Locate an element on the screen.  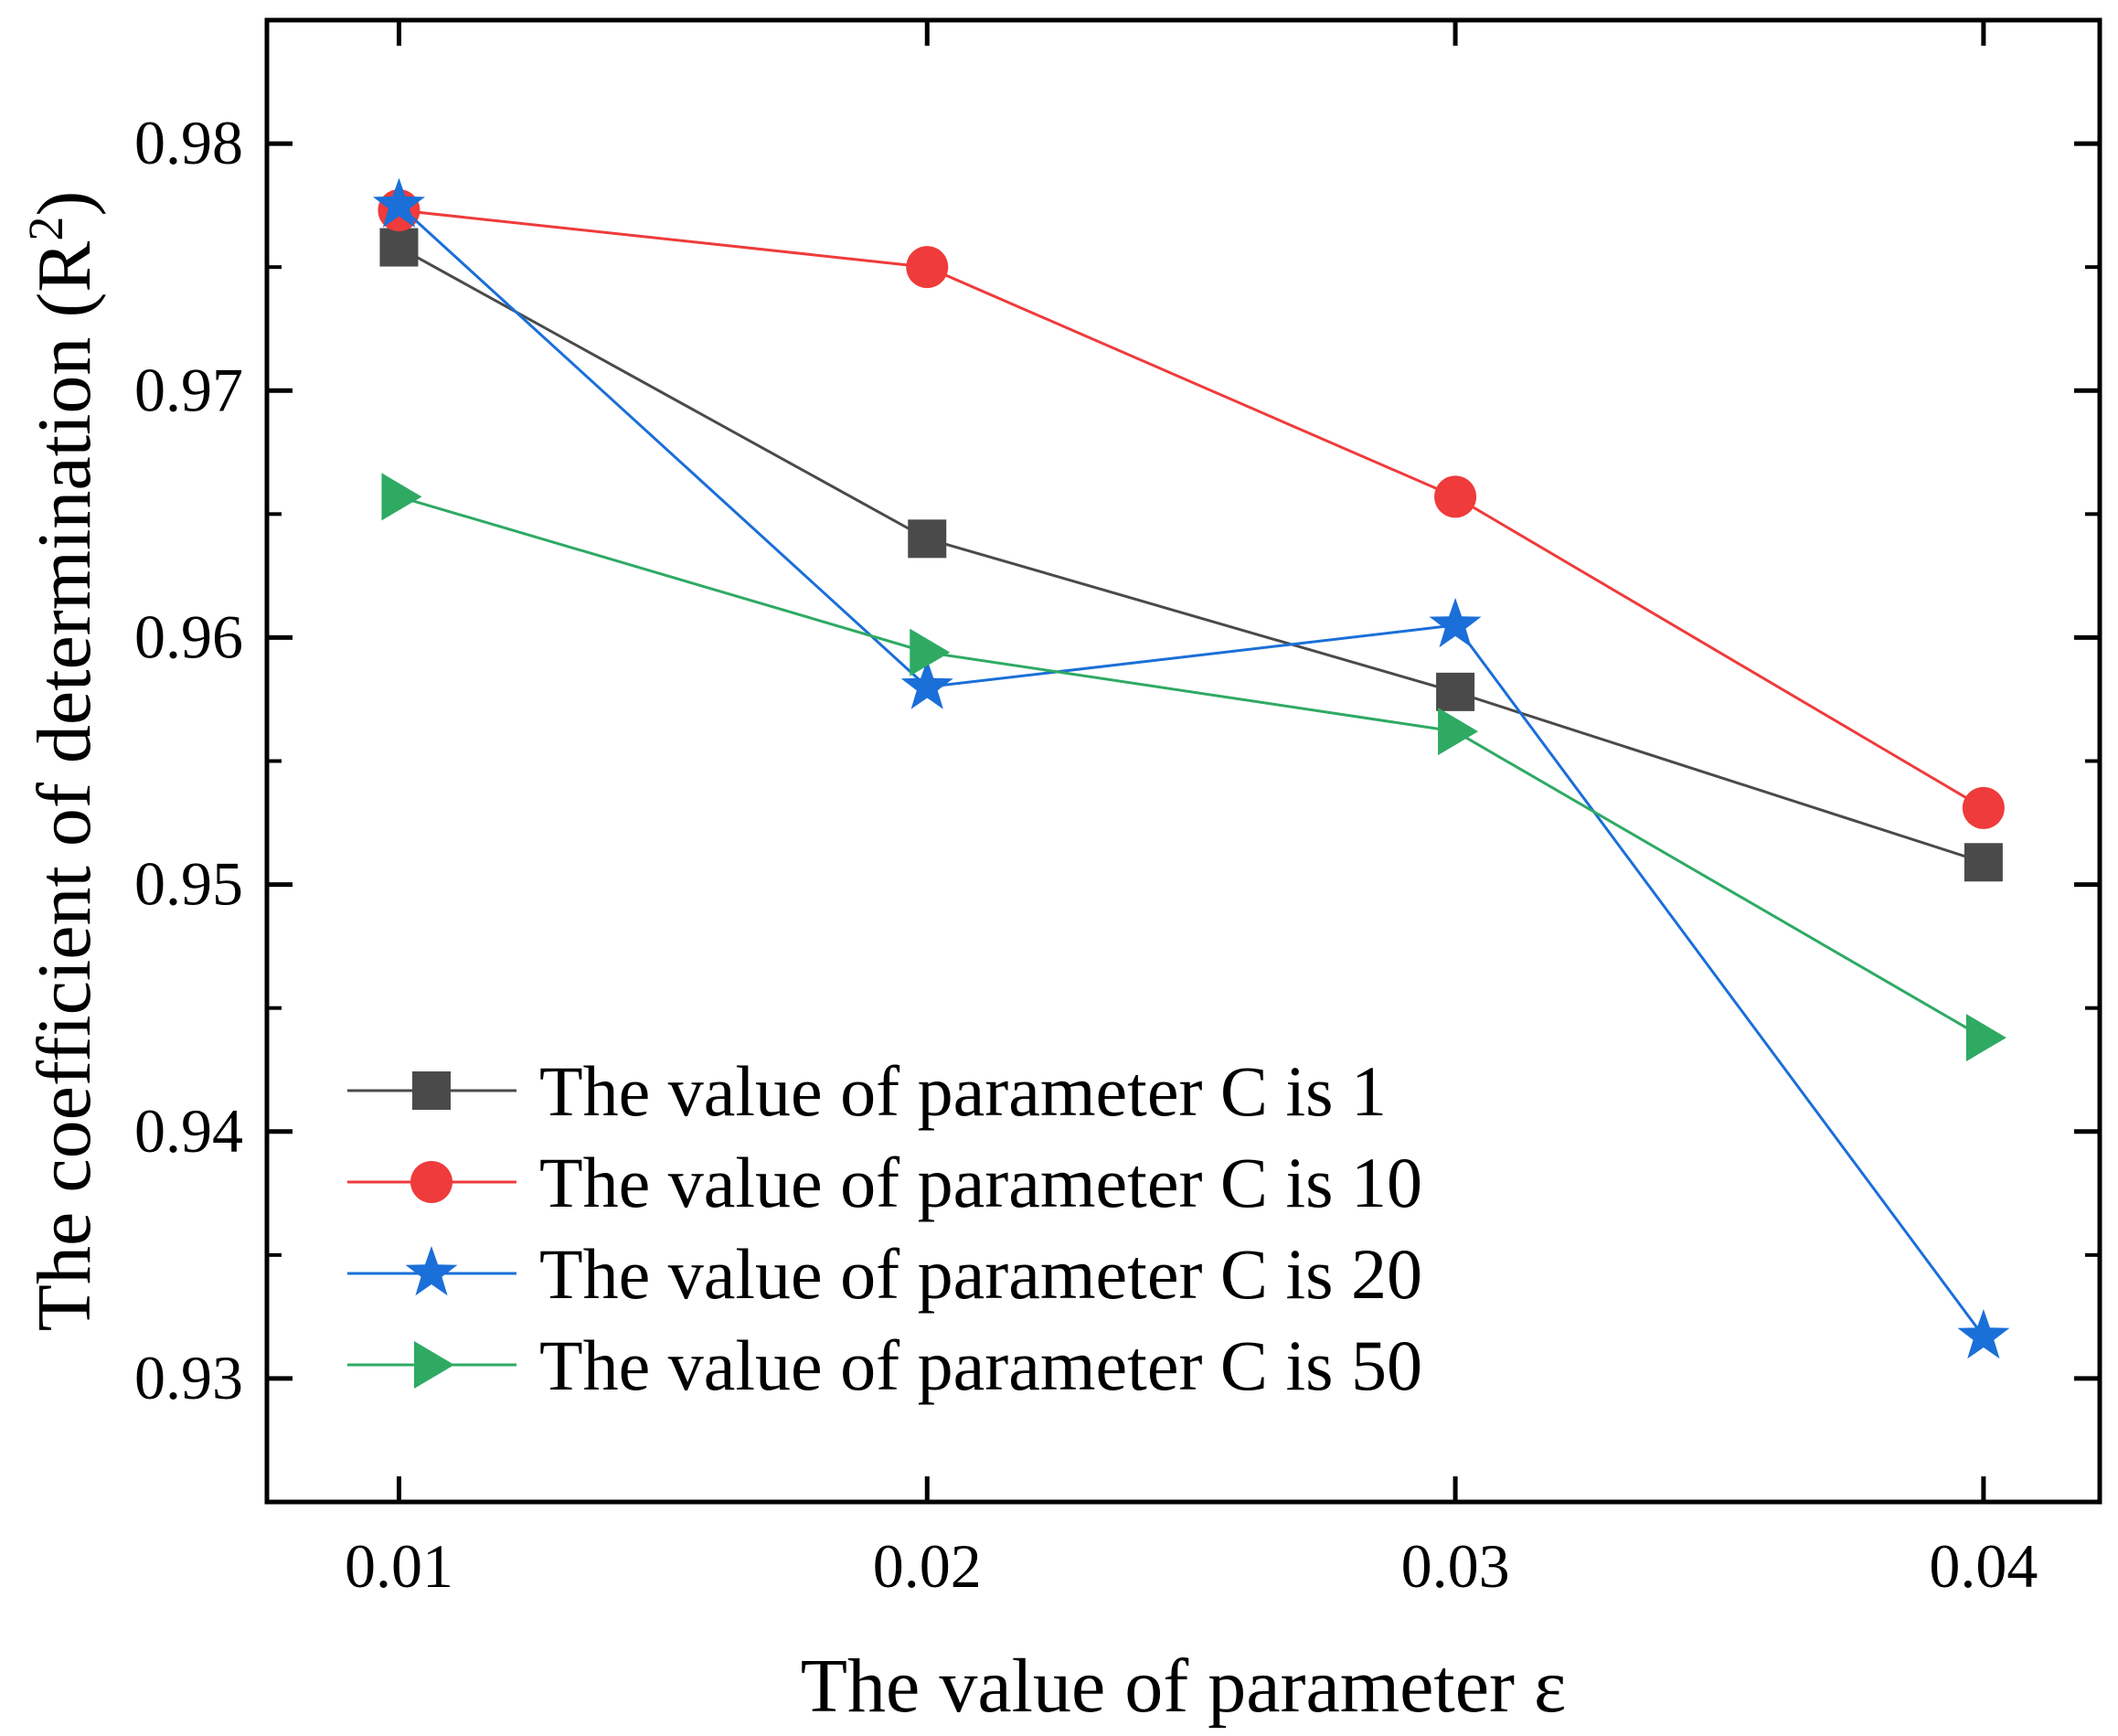
legend-marker-square is located at coordinates (432, 1090).